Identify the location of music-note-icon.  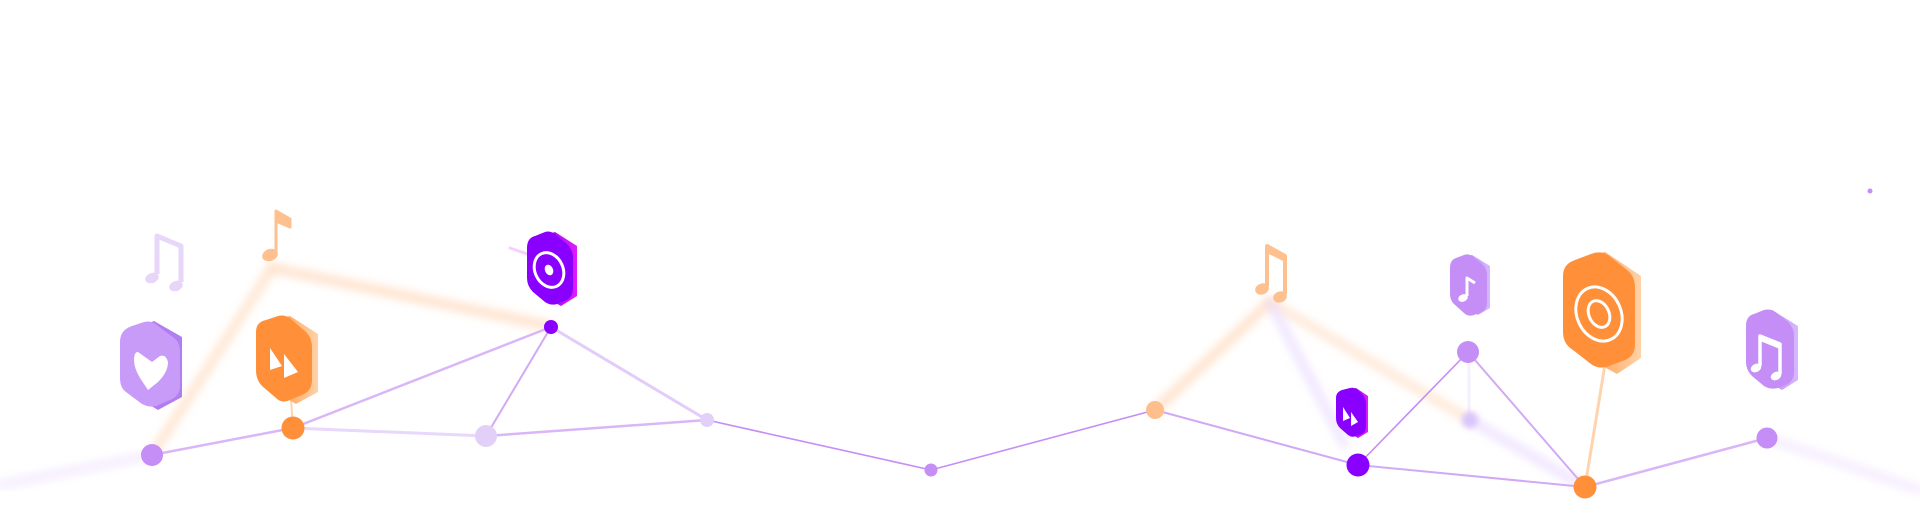
(275, 237).